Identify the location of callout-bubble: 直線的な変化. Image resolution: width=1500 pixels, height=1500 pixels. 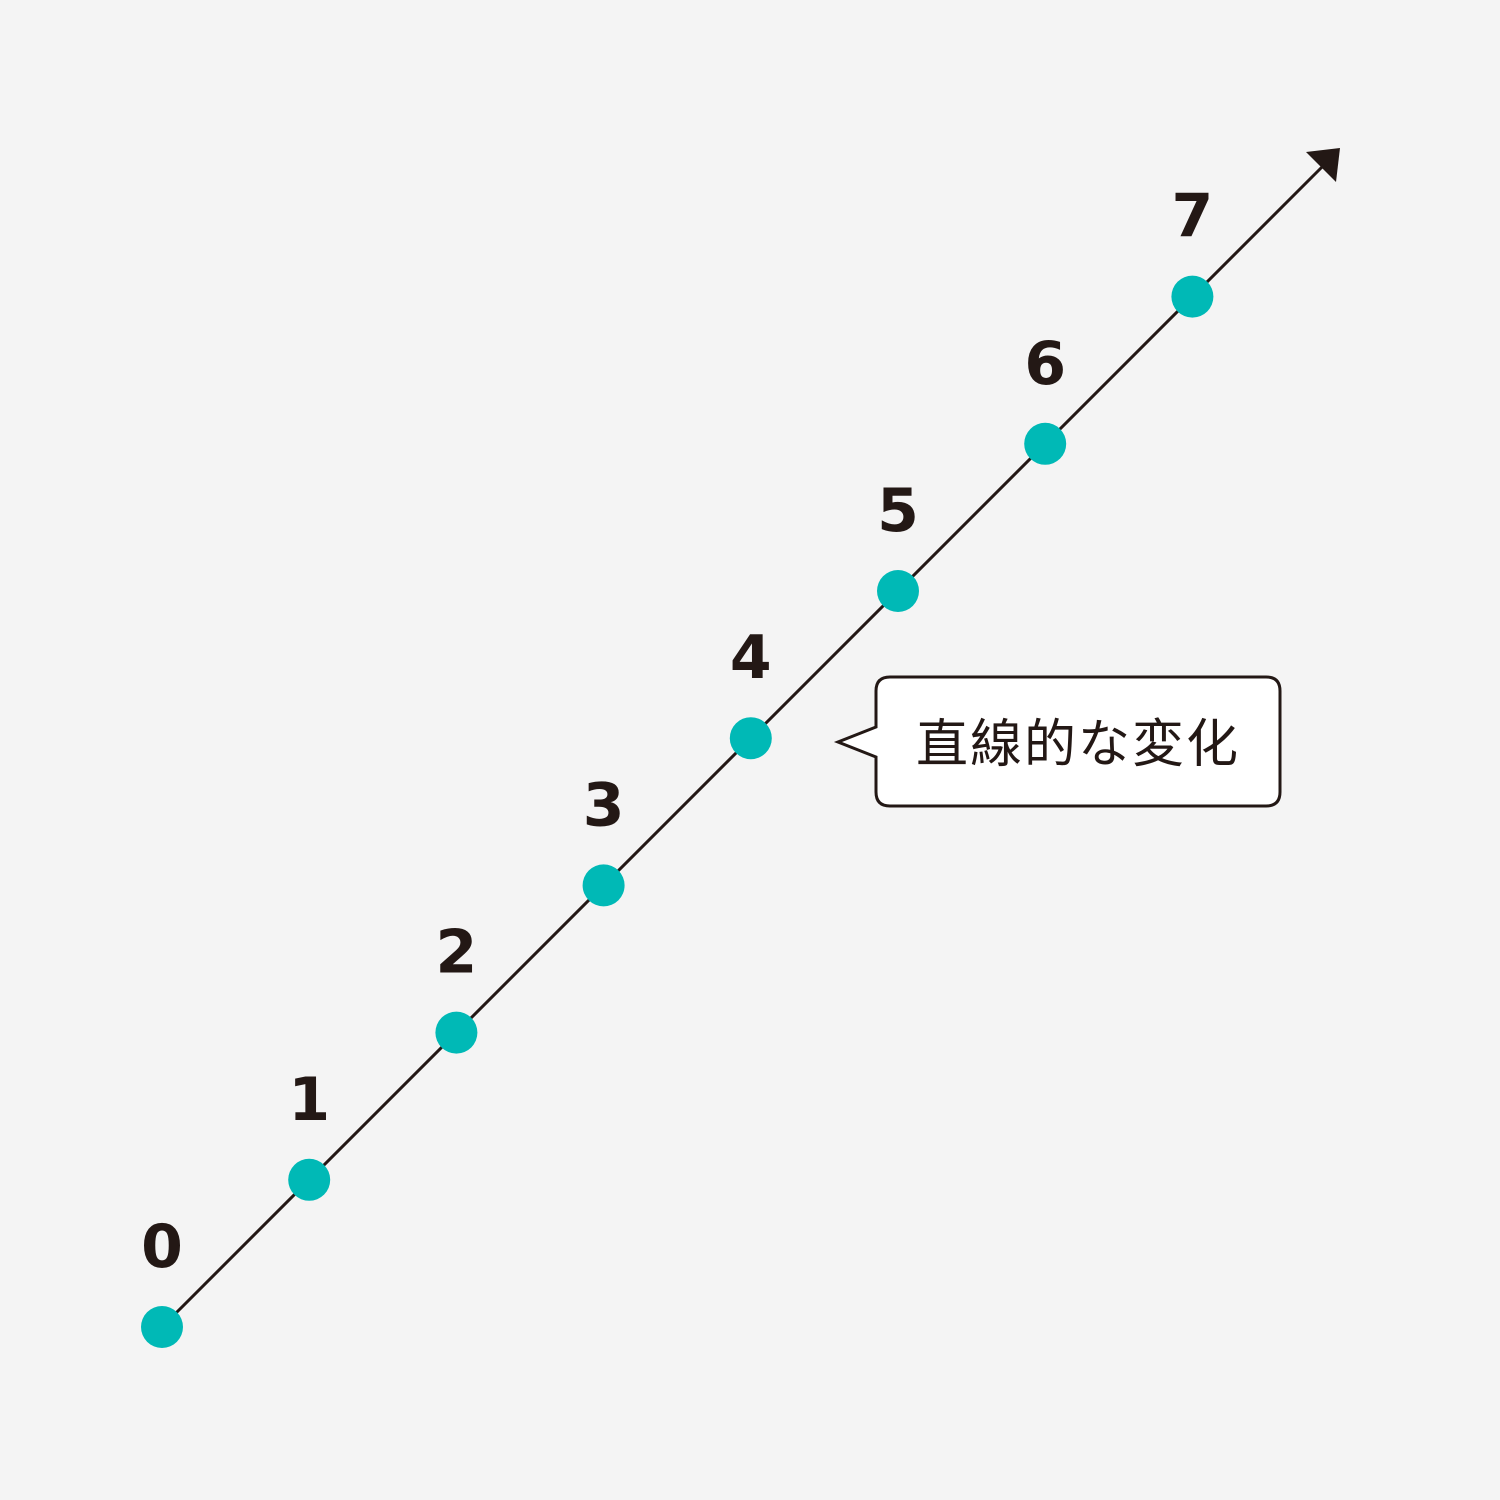
(1057, 741).